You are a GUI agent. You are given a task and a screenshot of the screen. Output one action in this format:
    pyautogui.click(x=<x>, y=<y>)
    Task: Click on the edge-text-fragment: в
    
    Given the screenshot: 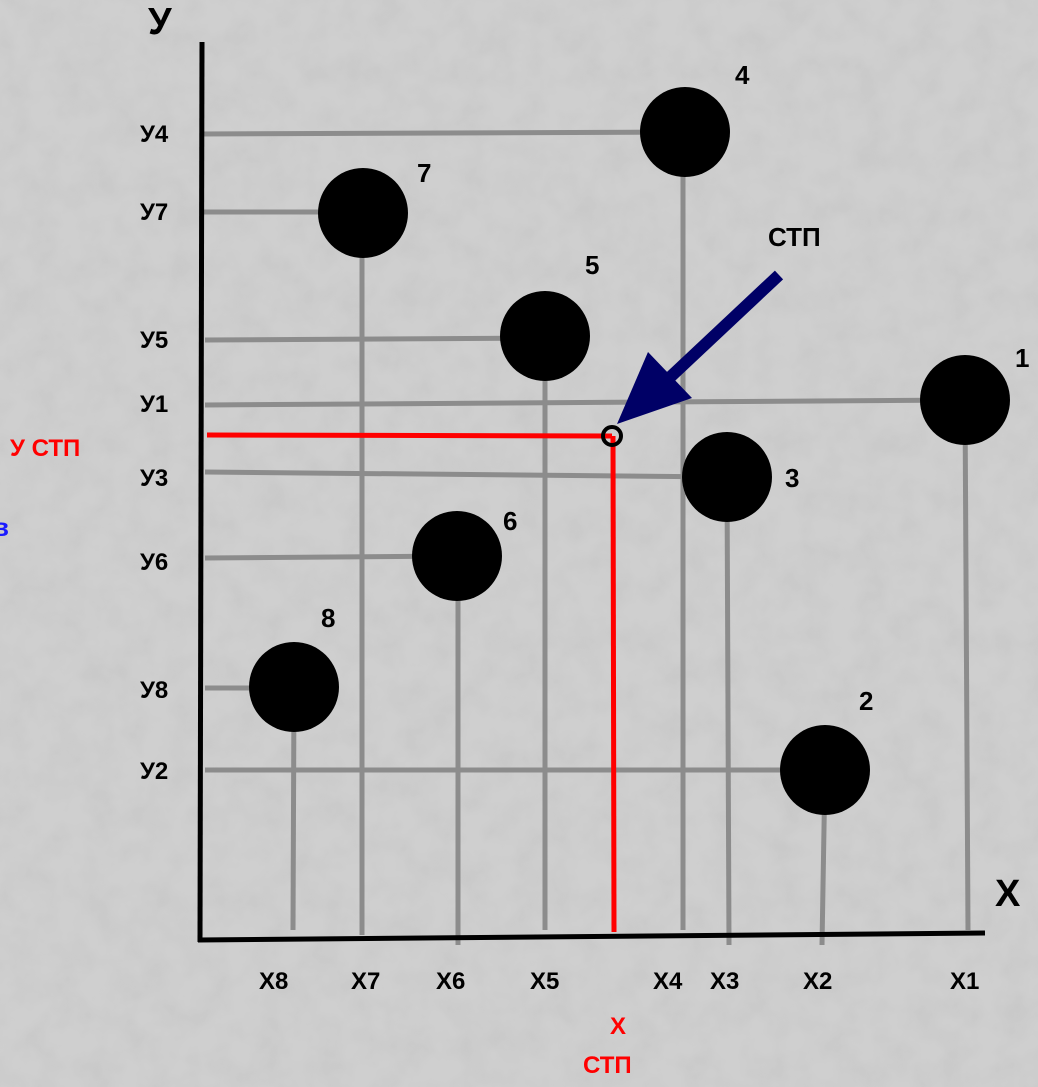 What is the action you would take?
    pyautogui.click(x=4, y=527)
    